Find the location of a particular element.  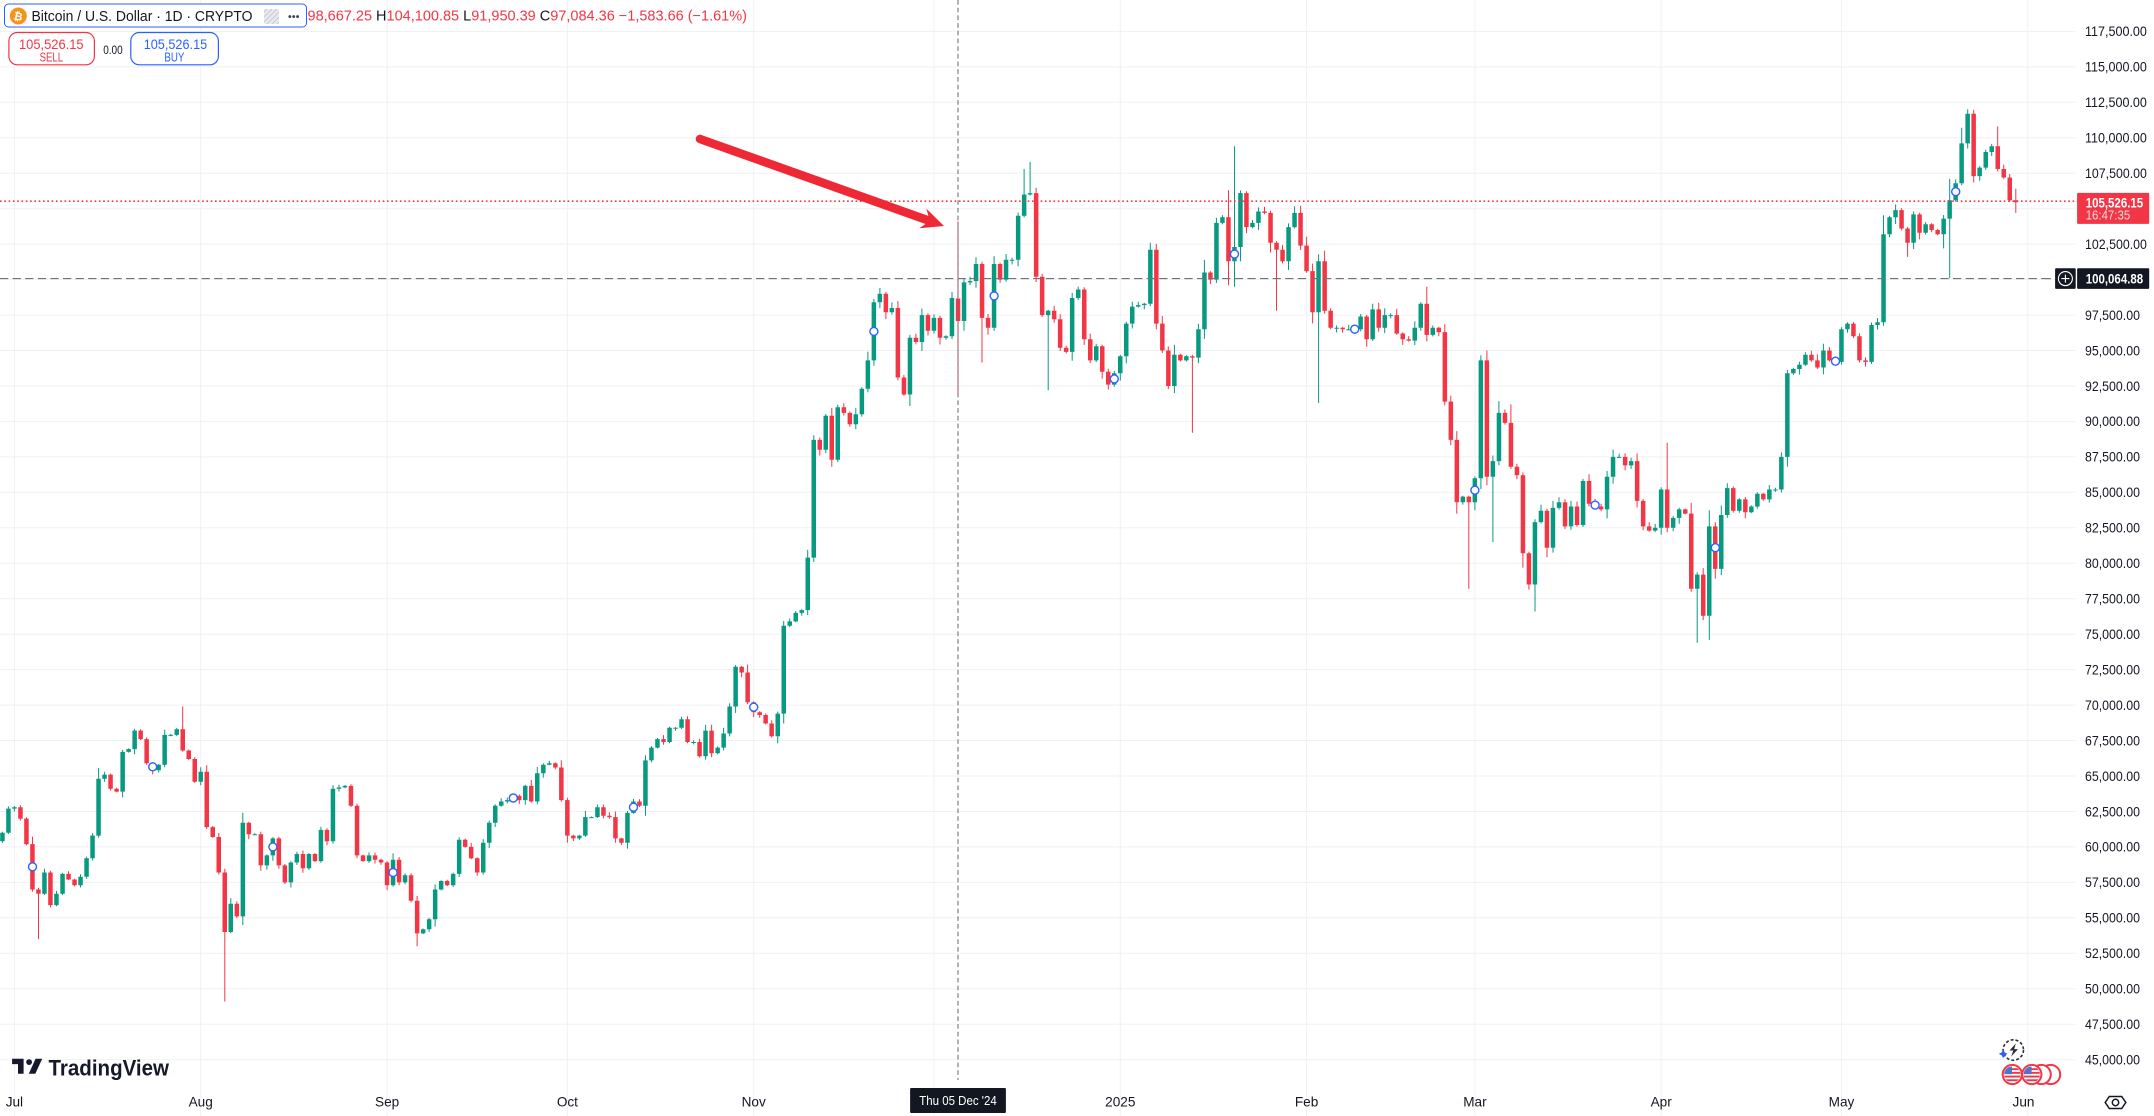

svg-text: 47,500.00 is located at coordinates (2112, 1024).